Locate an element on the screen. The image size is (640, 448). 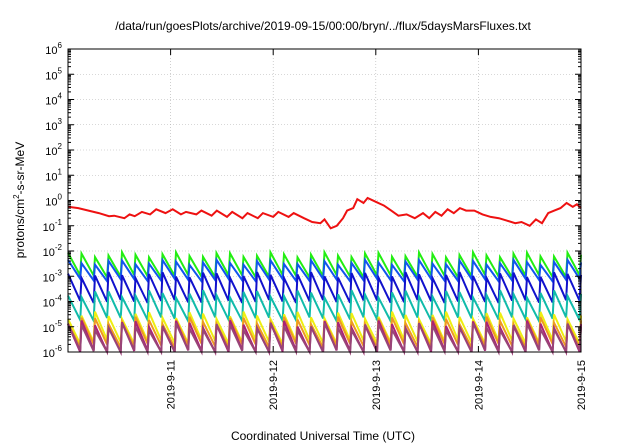
y-tick-label: 10⁻¹ is located at coordinates (53, 226).